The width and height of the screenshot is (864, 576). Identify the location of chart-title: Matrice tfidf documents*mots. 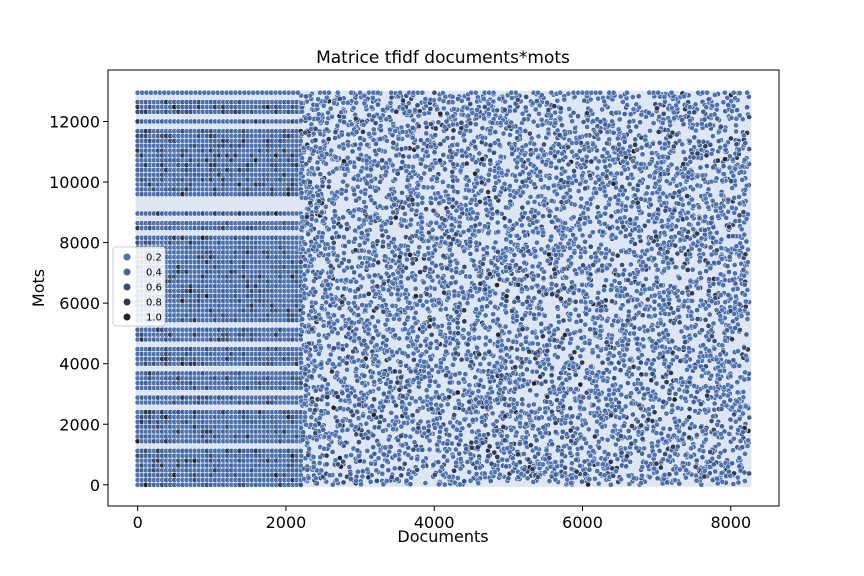
(443, 58).